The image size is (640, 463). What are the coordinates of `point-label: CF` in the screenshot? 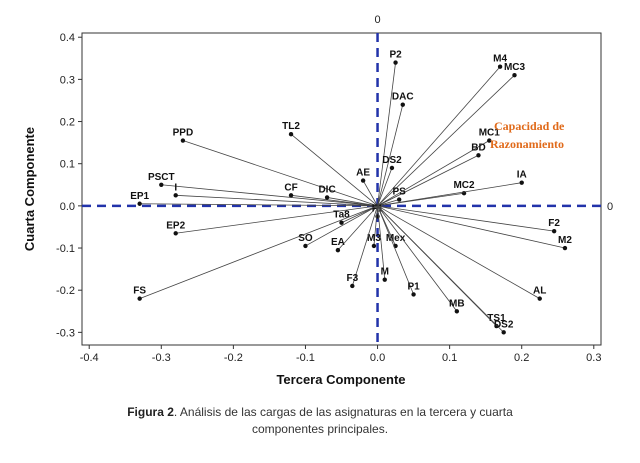 It's located at (290, 187).